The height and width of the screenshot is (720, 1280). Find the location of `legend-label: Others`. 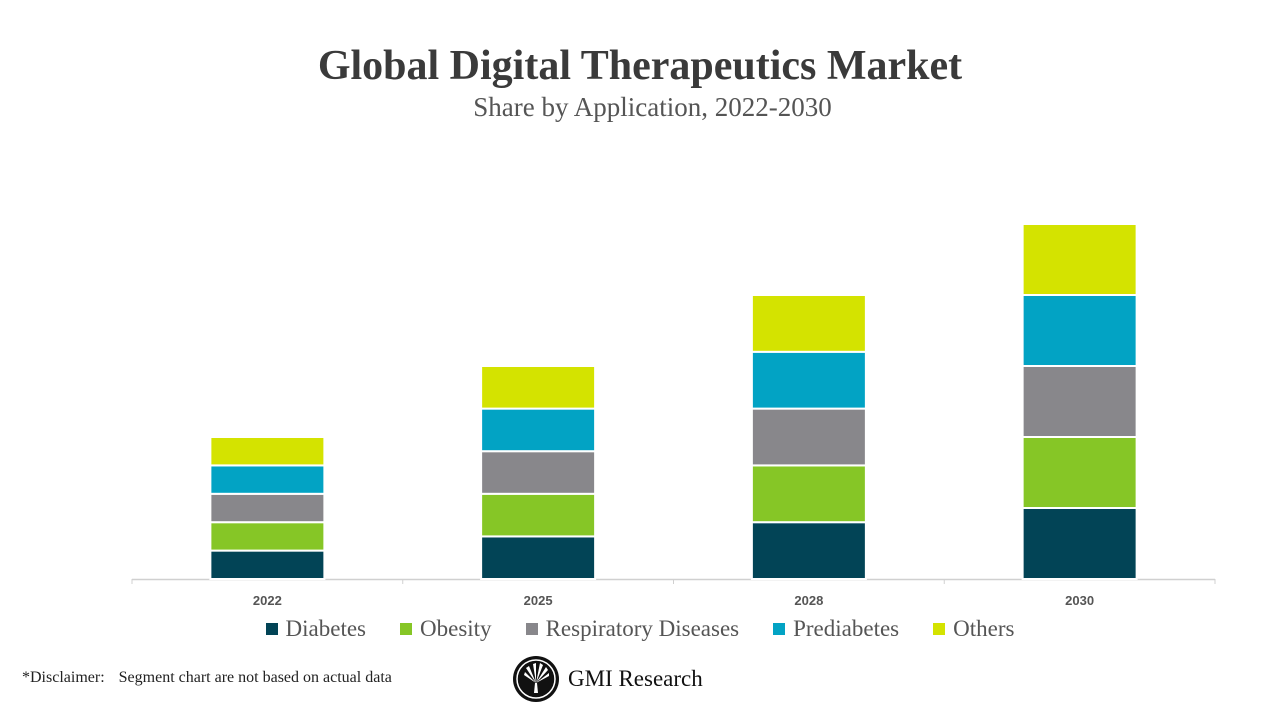

legend-label: Others is located at coordinates (984, 628).